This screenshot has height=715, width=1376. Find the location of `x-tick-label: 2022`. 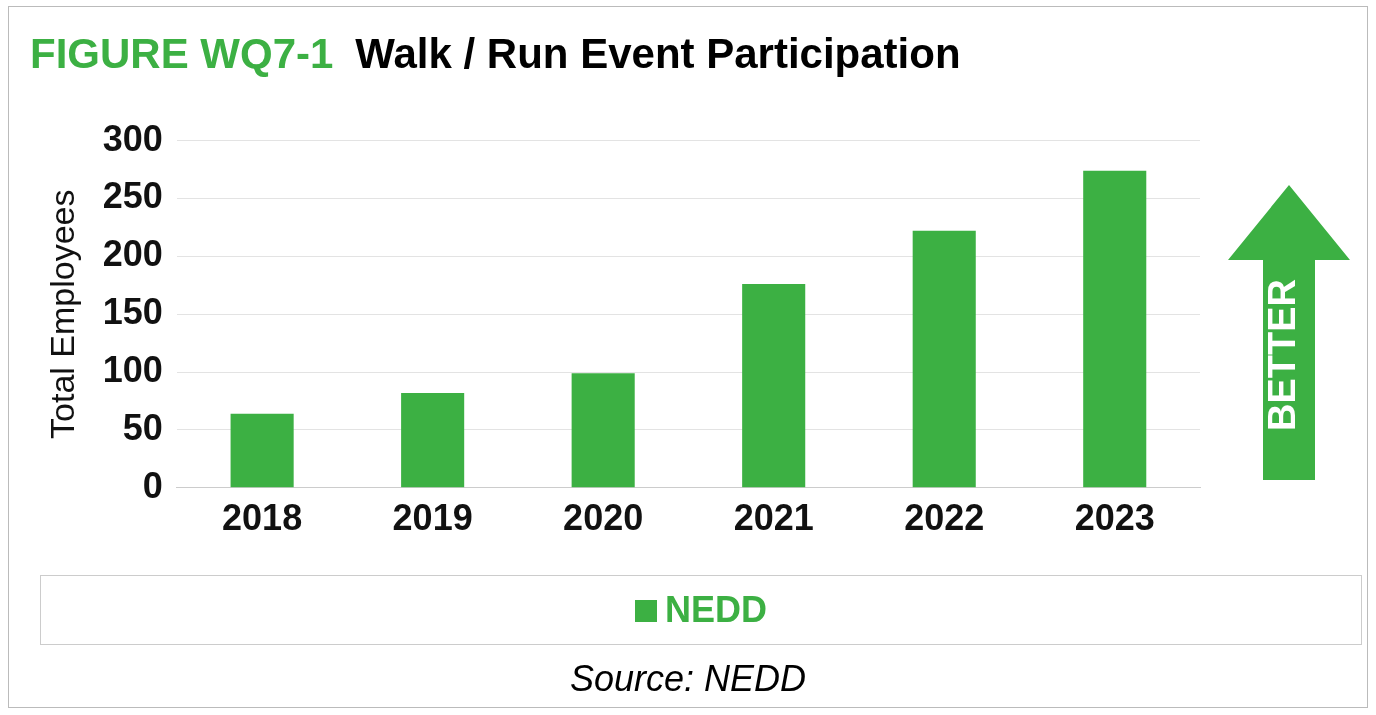

x-tick-label: 2022 is located at coordinates (944, 518).